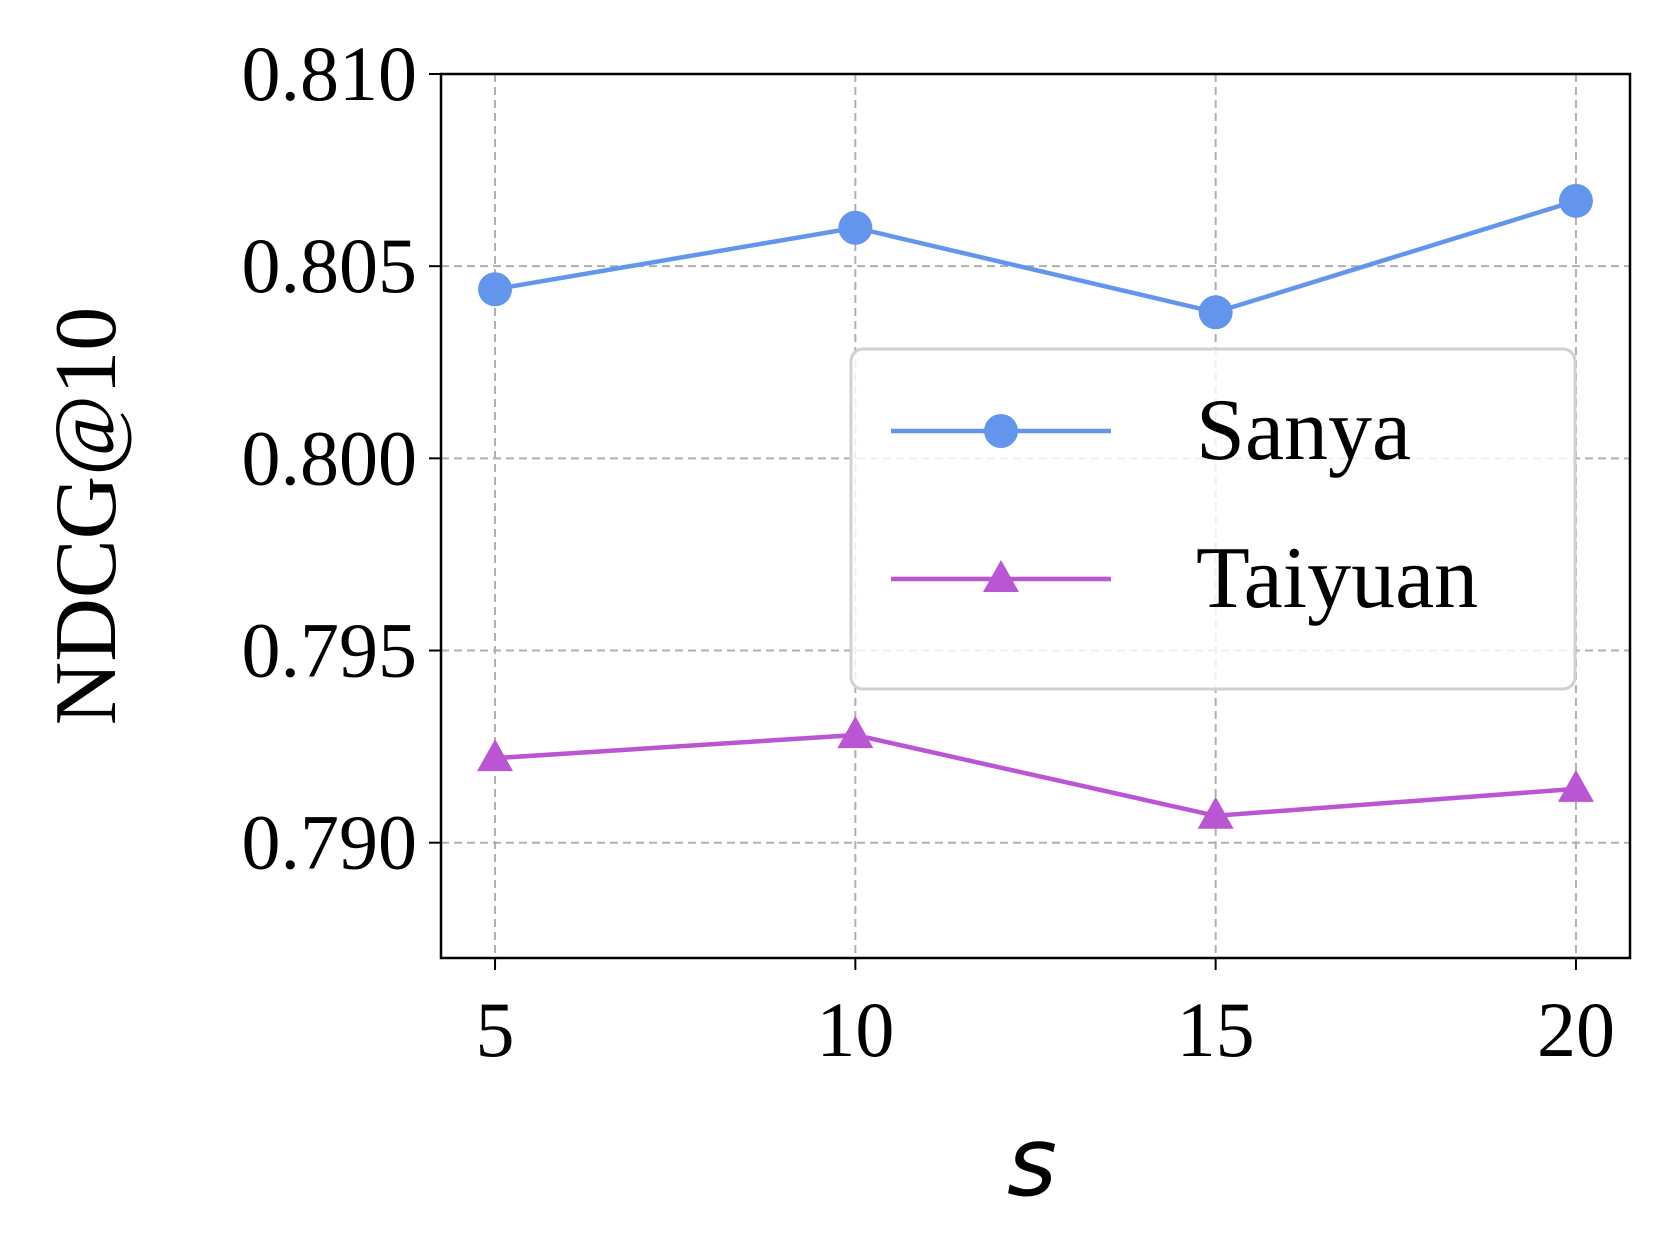 The height and width of the screenshot is (1257, 1659). I want to click on x-tick-label: 5, so click(495, 1029).